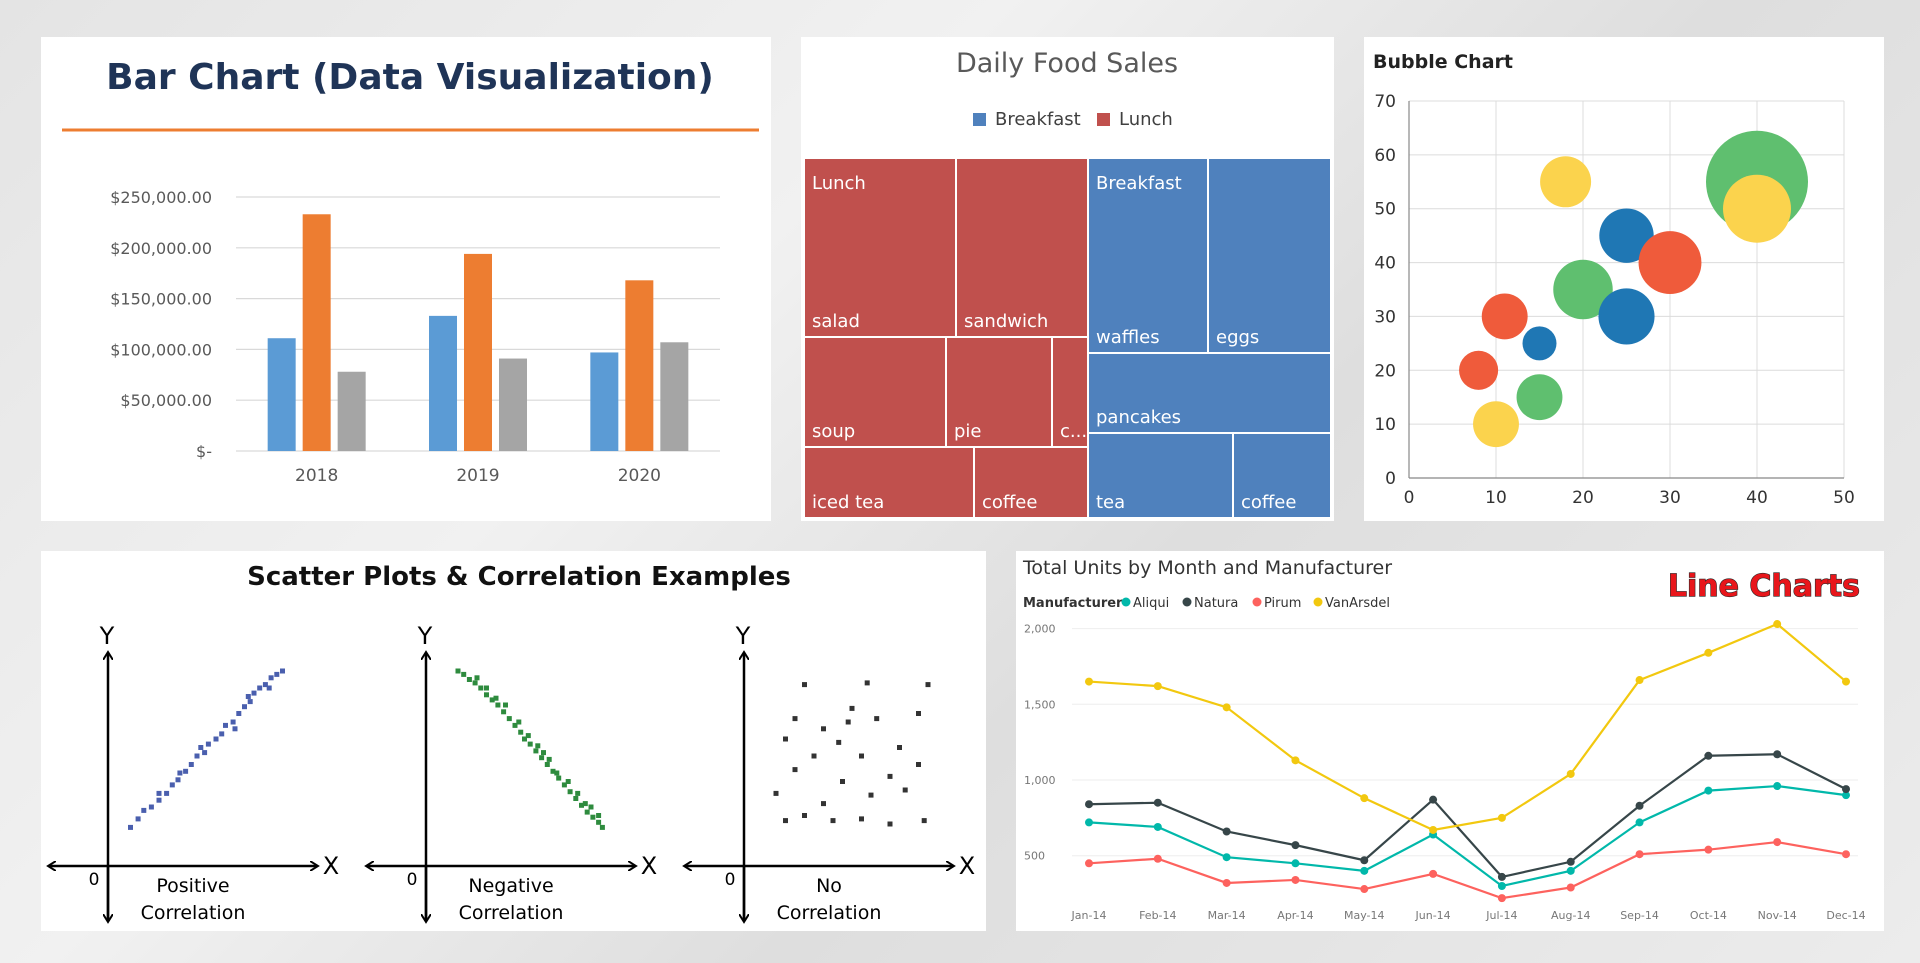 Image resolution: width=1920 pixels, height=963 pixels. I want to click on bubble-x-tick-label: 30, so click(1670, 498).